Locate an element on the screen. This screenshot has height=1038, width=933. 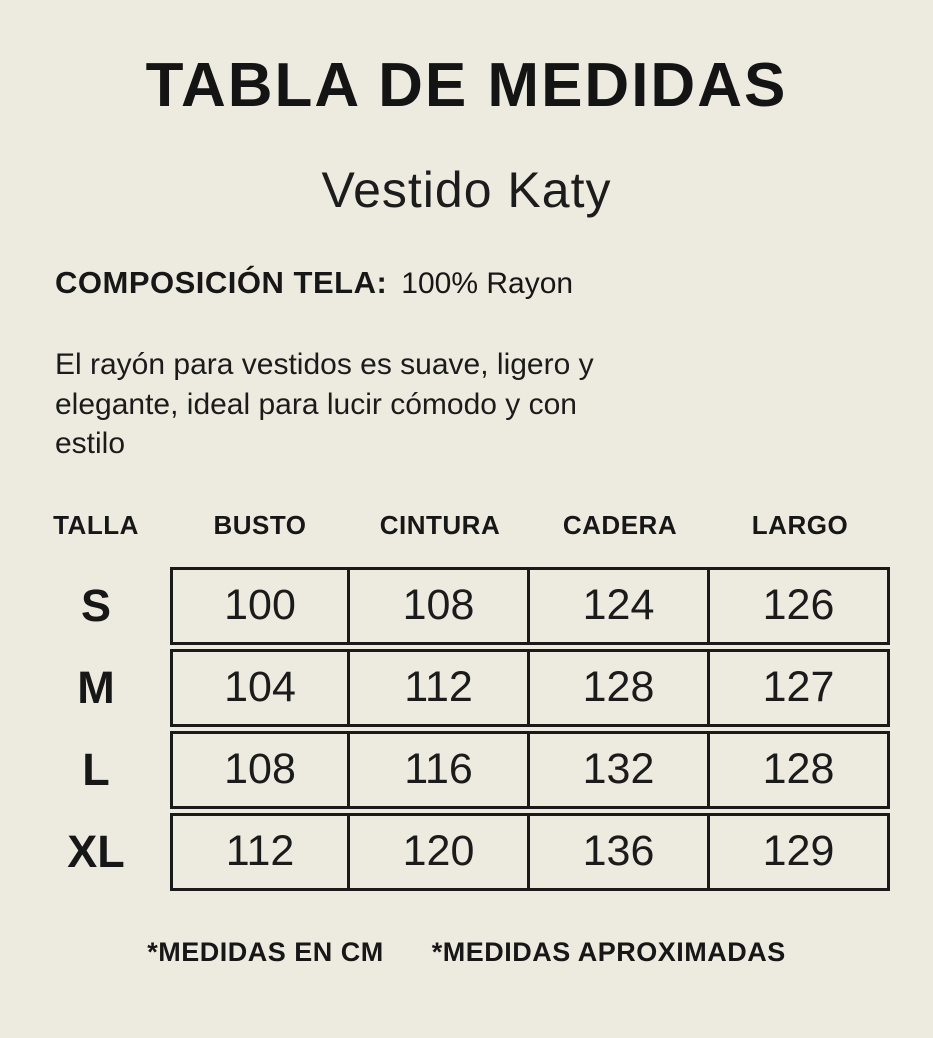
size-row-l: L 108 116 132 128 is located at coordinates (457, 769).